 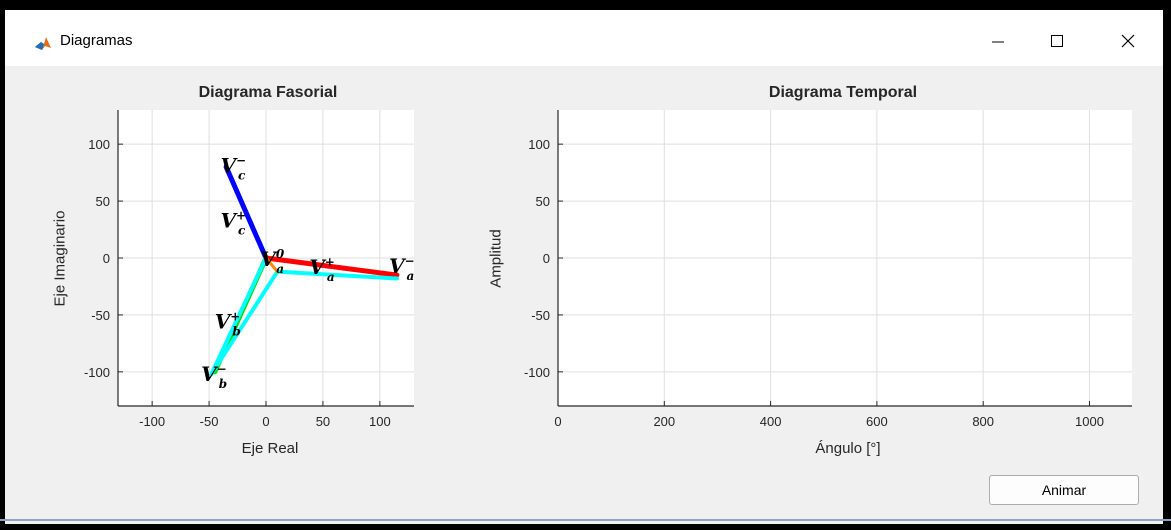 What do you see at coordinates (983, 421) in the screenshot?
I see `temporal-xtick-label: 800` at bounding box center [983, 421].